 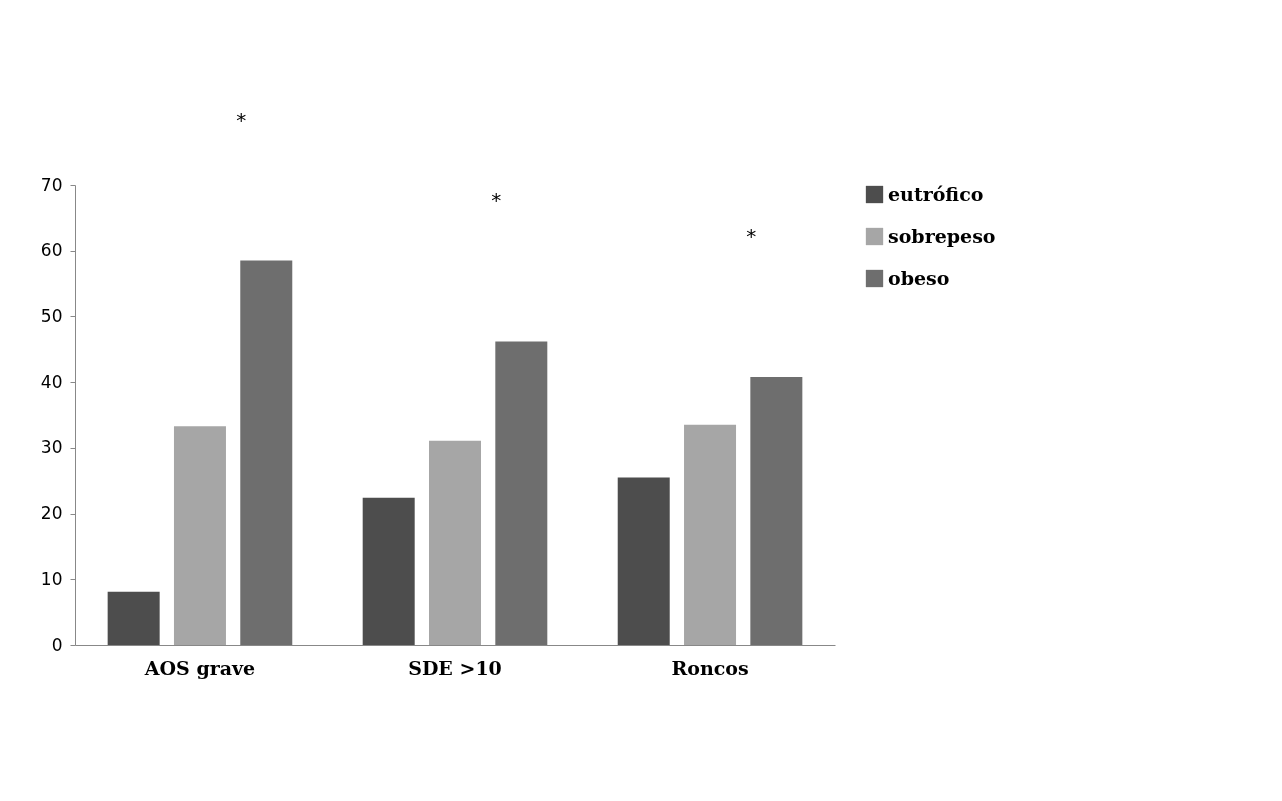 What do you see at coordinates (942, 235) in the screenshot?
I see `legend-label: sobrepeso` at bounding box center [942, 235].